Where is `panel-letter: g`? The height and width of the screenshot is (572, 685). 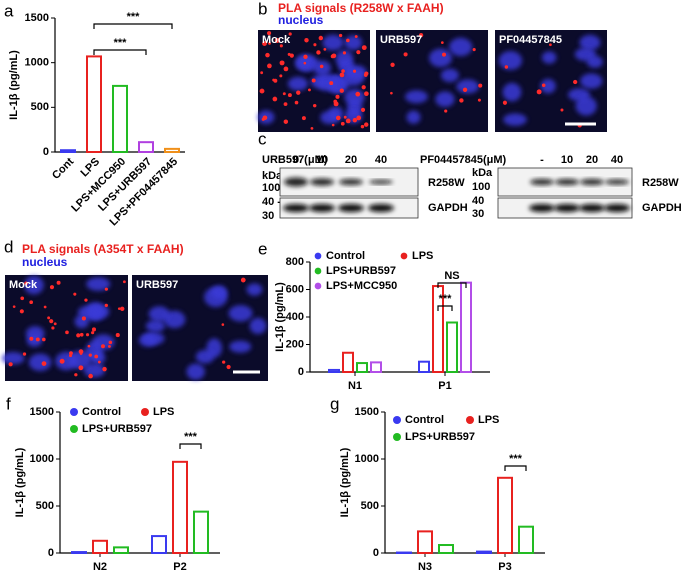 panel-letter: g is located at coordinates (334, 403).